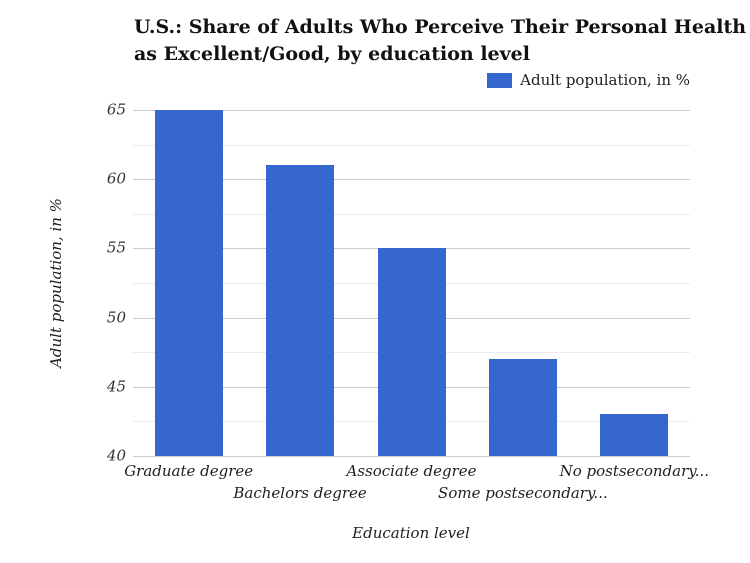 This screenshot has height=563, width=750. Describe the element at coordinates (116, 247) in the screenshot. I see `y-tick-label: 55` at that location.